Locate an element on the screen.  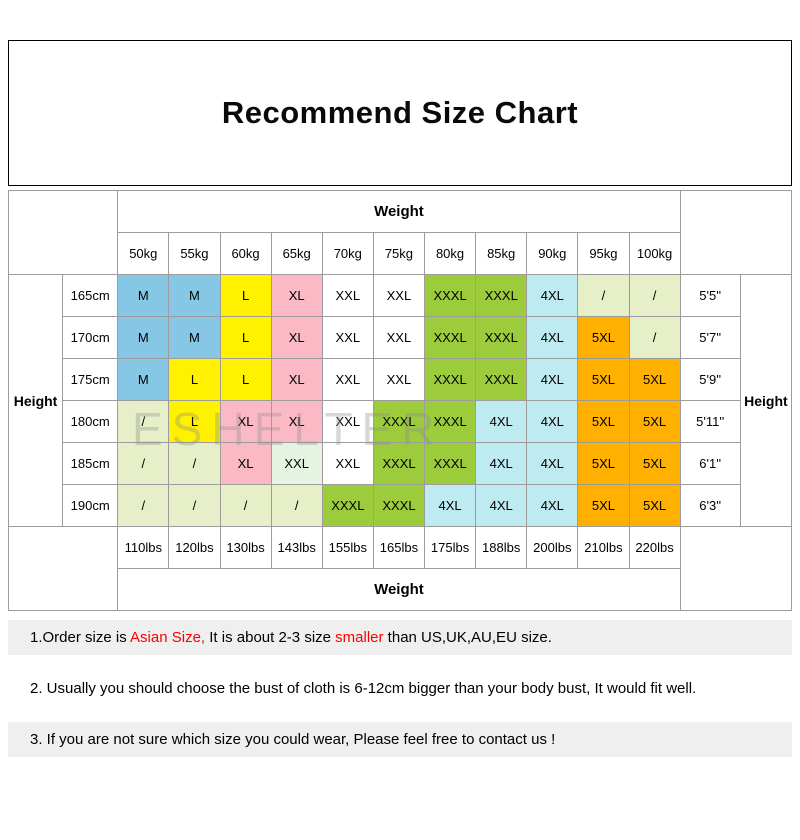
table-corner-topright is located at coordinates (736, 232).